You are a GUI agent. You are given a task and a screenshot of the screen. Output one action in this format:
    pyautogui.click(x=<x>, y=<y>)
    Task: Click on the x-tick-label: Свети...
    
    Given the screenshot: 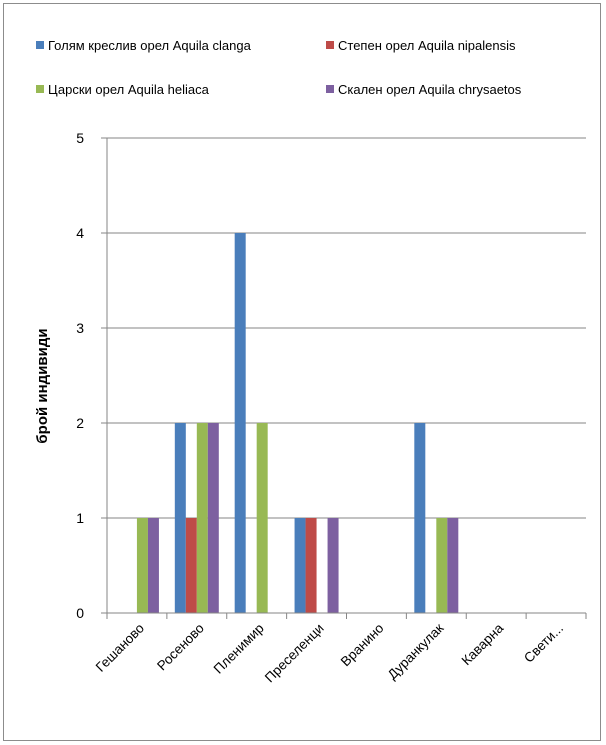 What is the action you would take?
    pyautogui.click(x=543, y=643)
    